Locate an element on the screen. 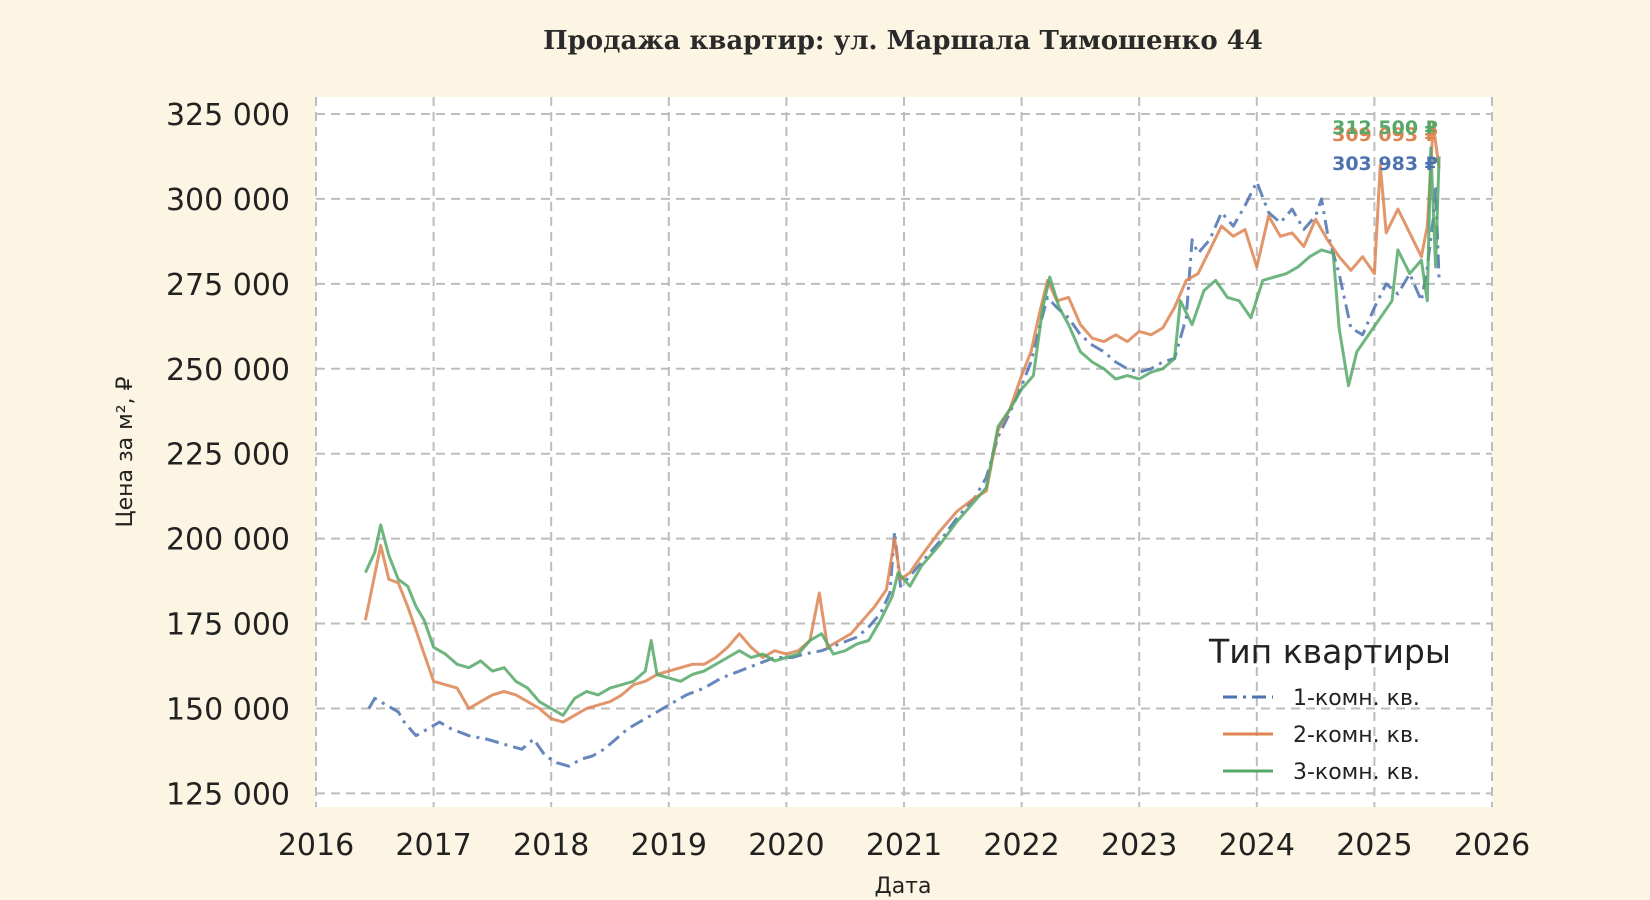 Image resolution: width=1650 pixels, height=900 pixels. y-tick-label: 225 000 is located at coordinates (228, 455).